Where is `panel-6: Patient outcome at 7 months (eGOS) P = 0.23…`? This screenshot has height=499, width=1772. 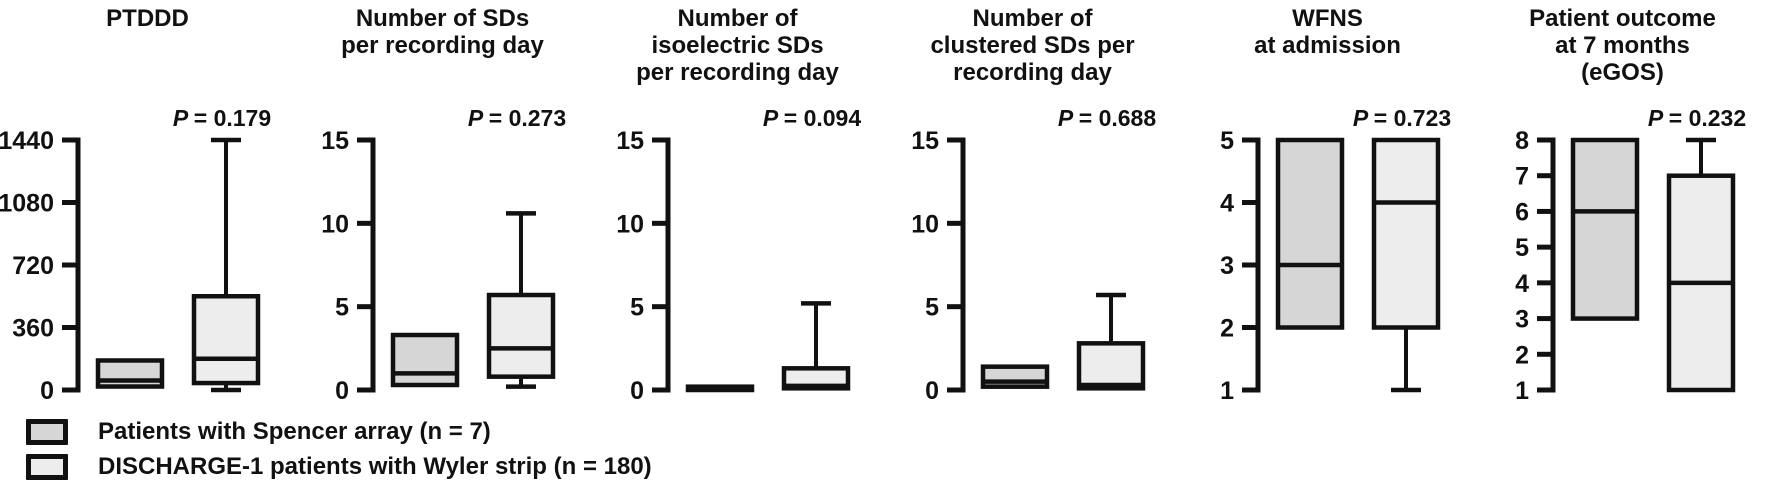 panel-6: Patient outcome at 7 months (eGOS) P = 0.23… is located at coordinates (1622, 202).